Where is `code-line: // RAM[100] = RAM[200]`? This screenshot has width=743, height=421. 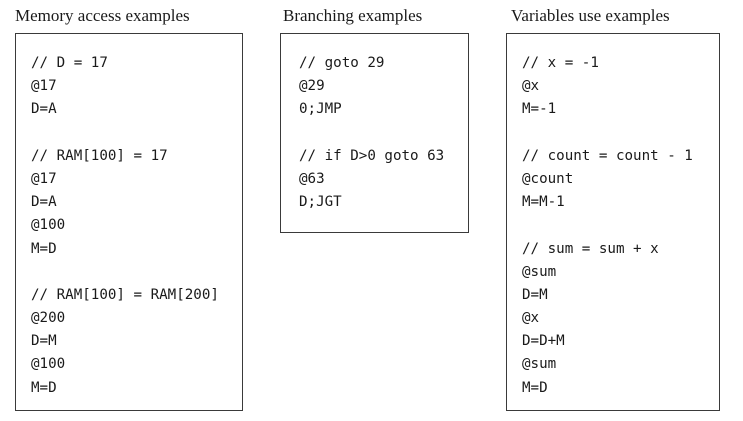
code-line: // RAM[100] = RAM[200] is located at coordinates (125, 294).